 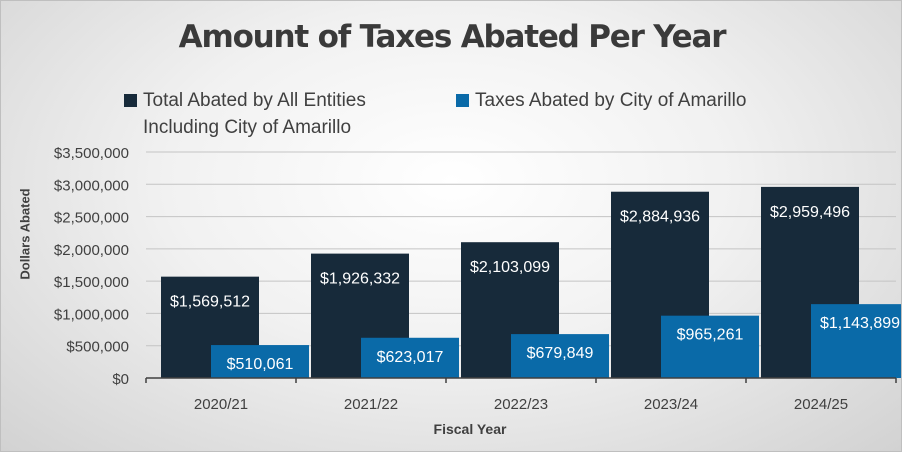 What do you see at coordinates (810, 212) in the screenshot?
I see `data-label-total: $2,959,496` at bounding box center [810, 212].